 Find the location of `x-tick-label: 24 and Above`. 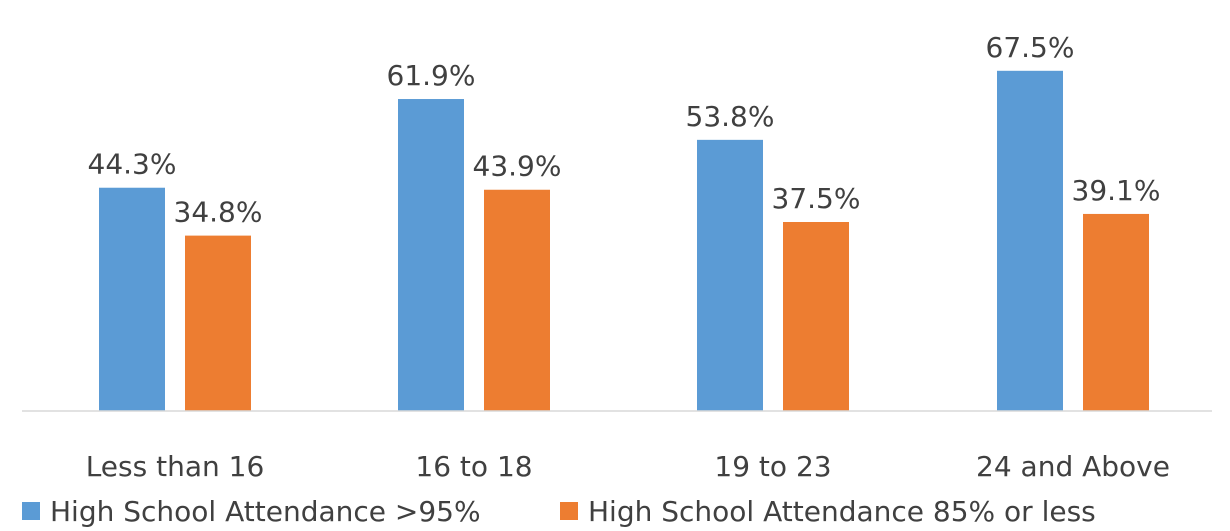

x-tick-label: 24 and Above is located at coordinates (1073, 466).